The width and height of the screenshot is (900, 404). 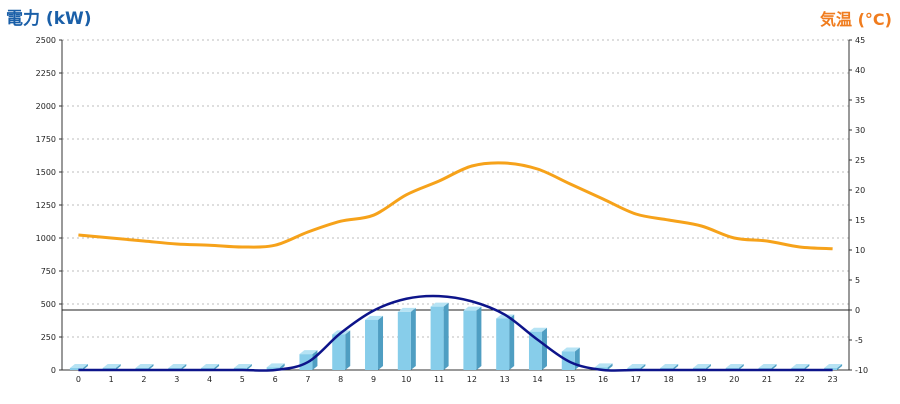 What do you see at coordinates (860, 40) in the screenshot?
I see `right-tick-label: 45` at bounding box center [860, 40].